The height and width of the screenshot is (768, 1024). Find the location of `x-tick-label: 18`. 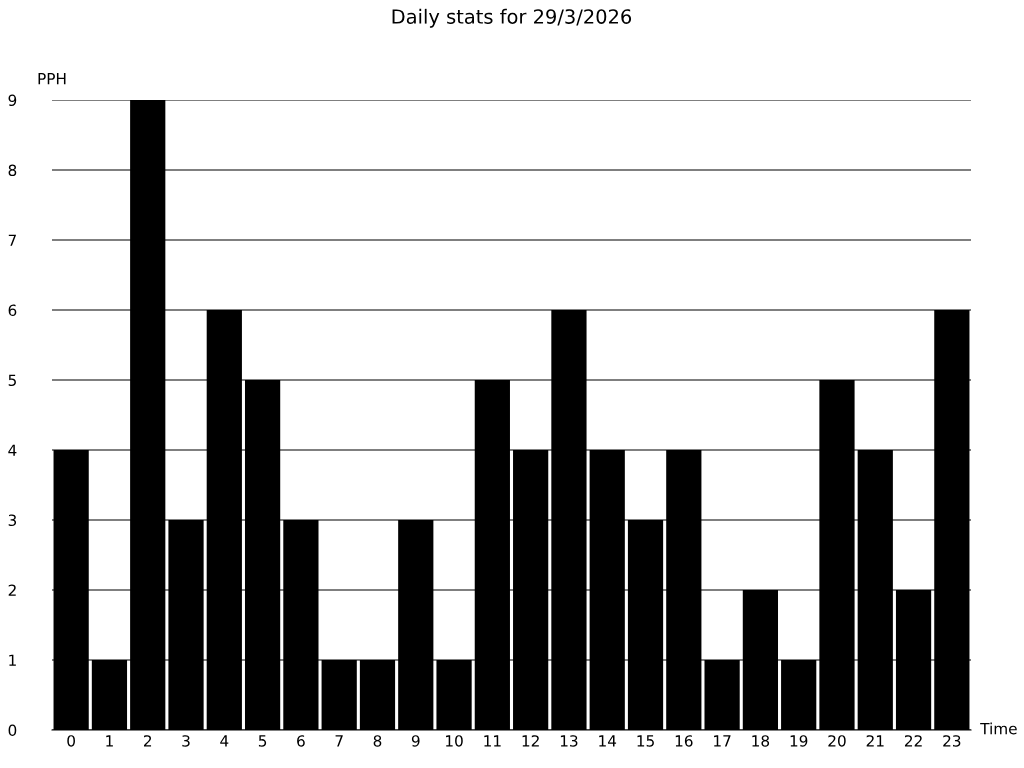

x-tick-label: 18 is located at coordinates (761, 741).